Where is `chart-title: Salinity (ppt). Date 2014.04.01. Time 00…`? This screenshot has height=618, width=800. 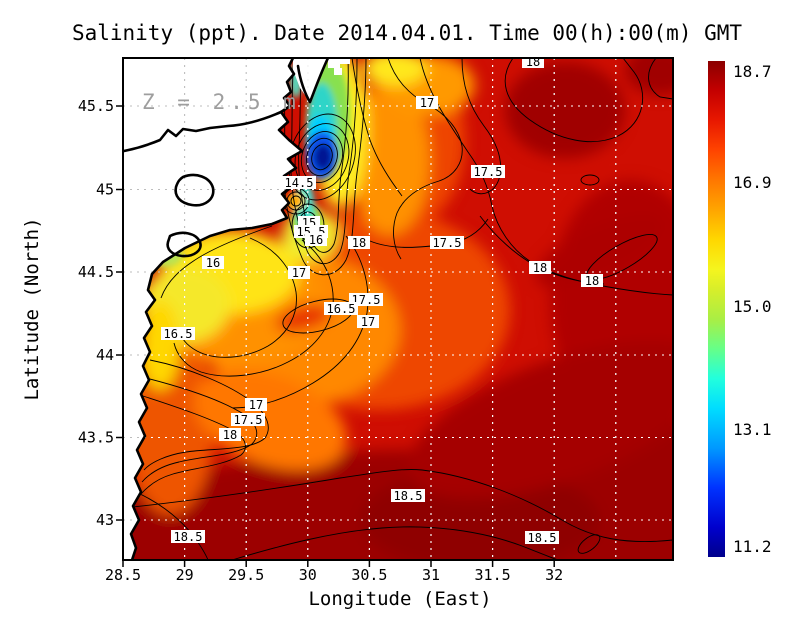 chart-title: Salinity (ppt). Date 2014.04.01. Time 00… is located at coordinates (407, 33).